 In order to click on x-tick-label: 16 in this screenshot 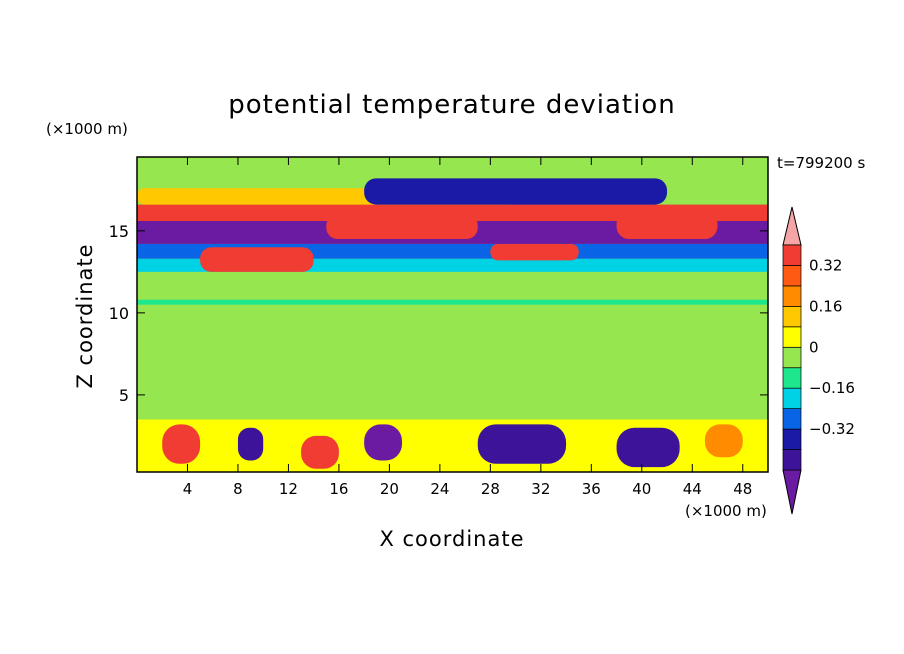, I will do `click(338, 489)`.